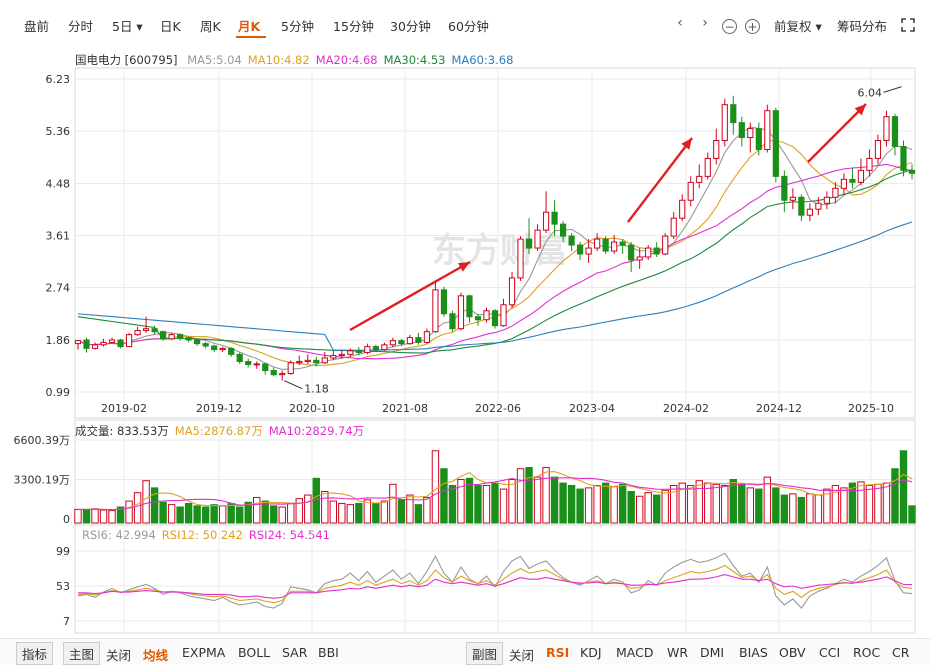 The width and height of the screenshot is (931, 665). Describe the element at coordinates (410, 296) in the screenshot. I see `trend-arrow-1-shaft` at that location.